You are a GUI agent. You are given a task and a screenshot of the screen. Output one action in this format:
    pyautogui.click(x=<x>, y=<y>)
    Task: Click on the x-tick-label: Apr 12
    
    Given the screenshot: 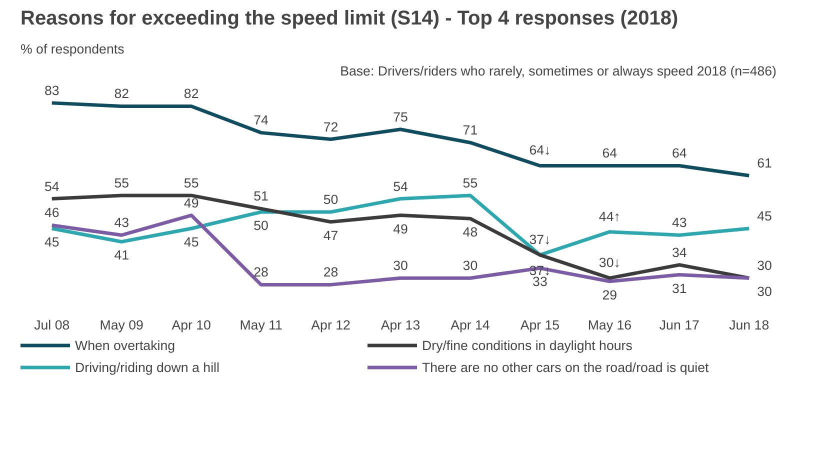 What is the action you would take?
    pyautogui.click(x=330, y=325)
    